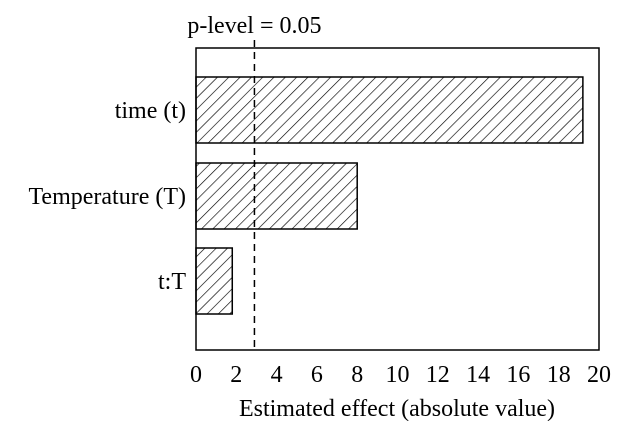 The width and height of the screenshot is (640, 421). Describe the element at coordinates (236, 375) in the screenshot. I see `x-tick-label: 2` at that location.